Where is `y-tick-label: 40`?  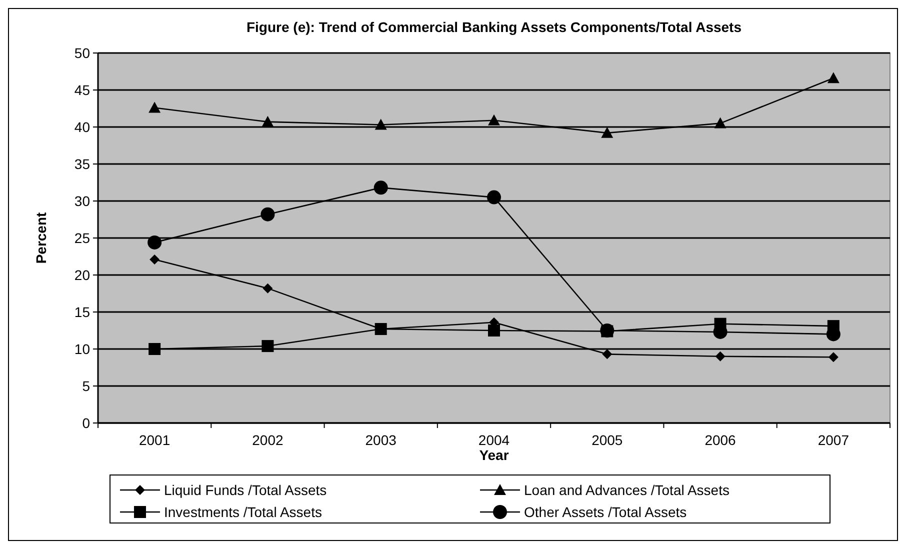
y-tick-label: 40 is located at coordinates (82, 126).